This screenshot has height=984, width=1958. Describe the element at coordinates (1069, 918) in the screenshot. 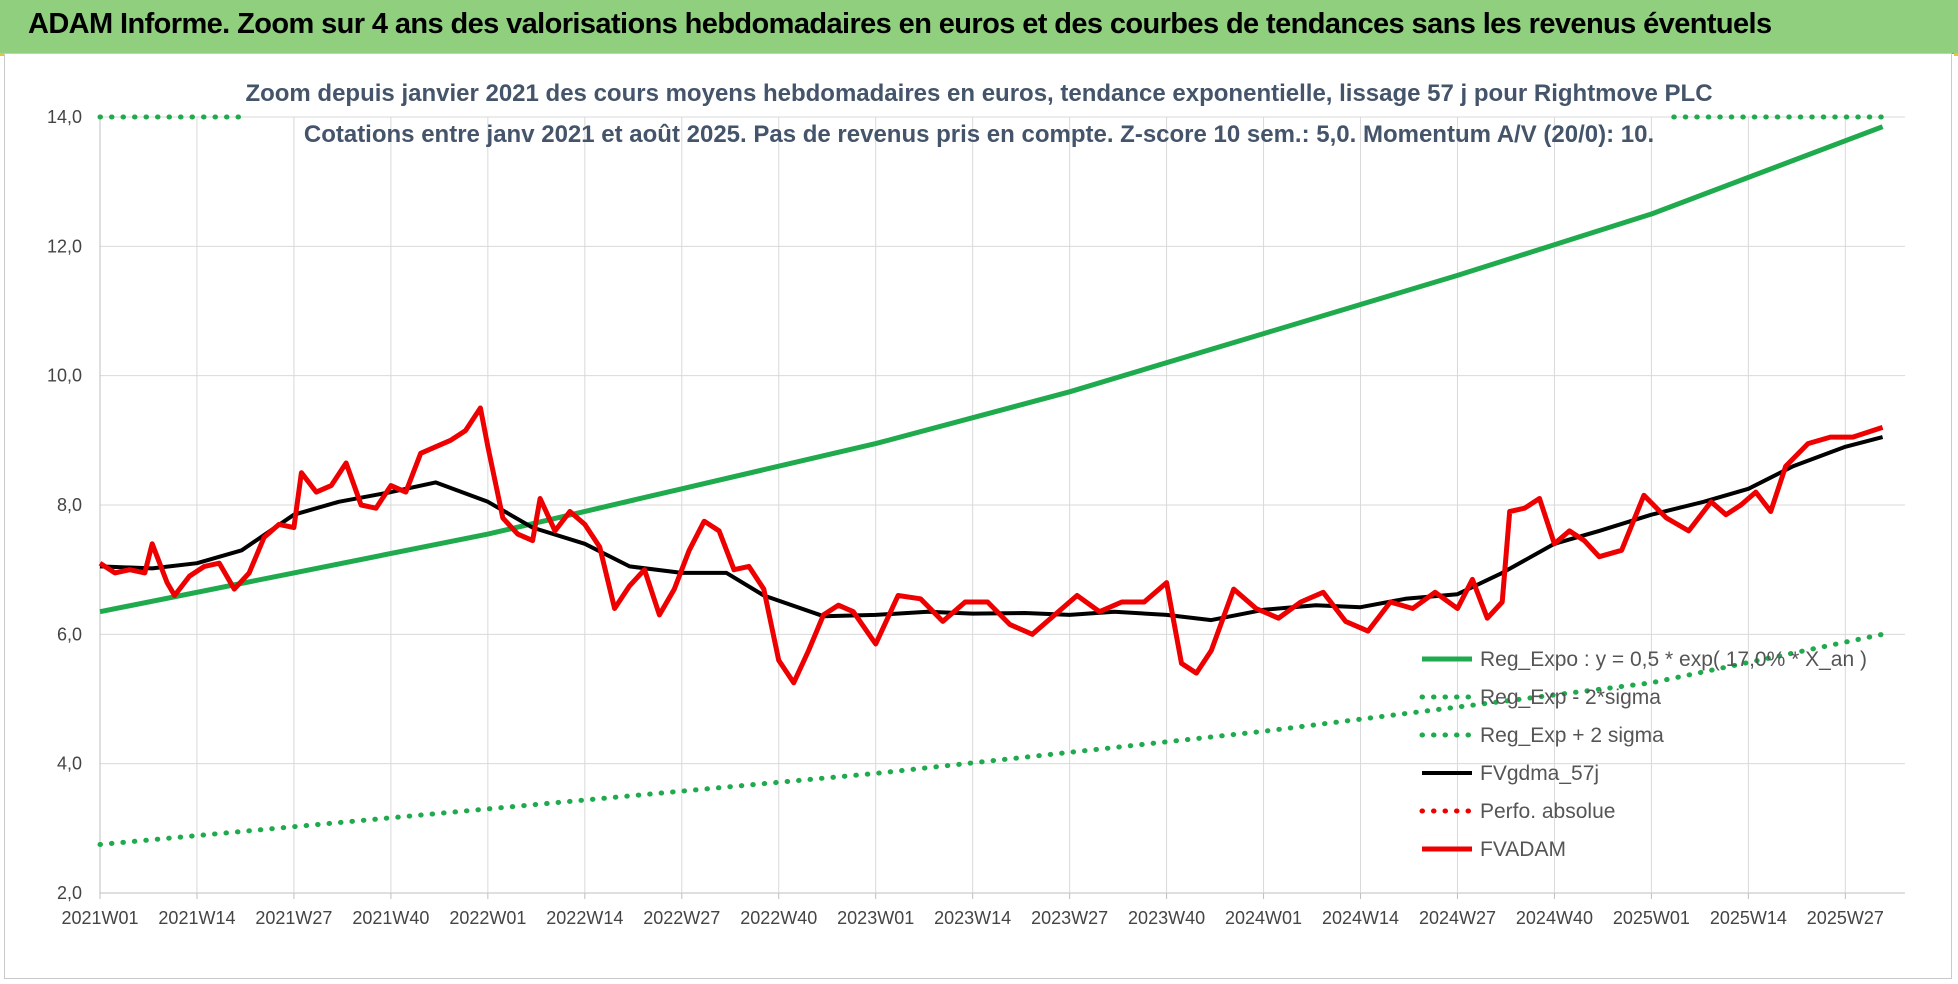

I see `x-tick-label: 2023W27` at that location.